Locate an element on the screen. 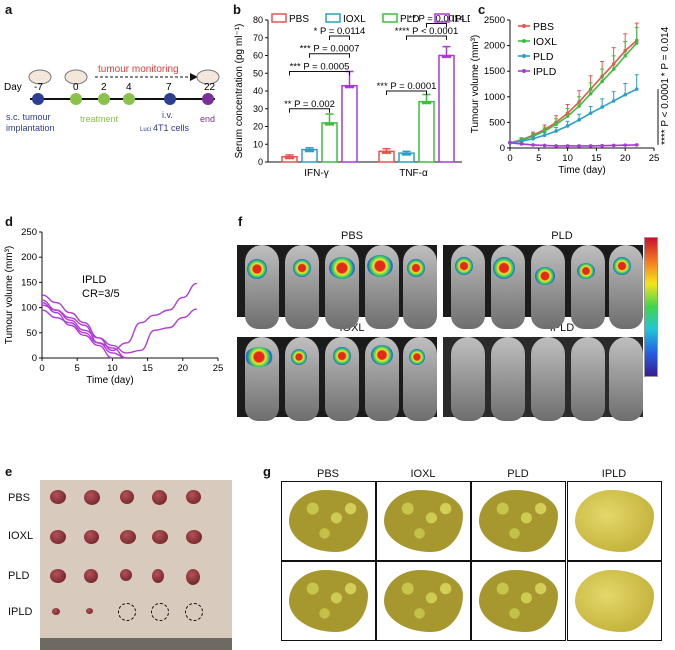 The height and width of the screenshot is (650, 675). legend-label: PLD is located at coordinates (543, 57).